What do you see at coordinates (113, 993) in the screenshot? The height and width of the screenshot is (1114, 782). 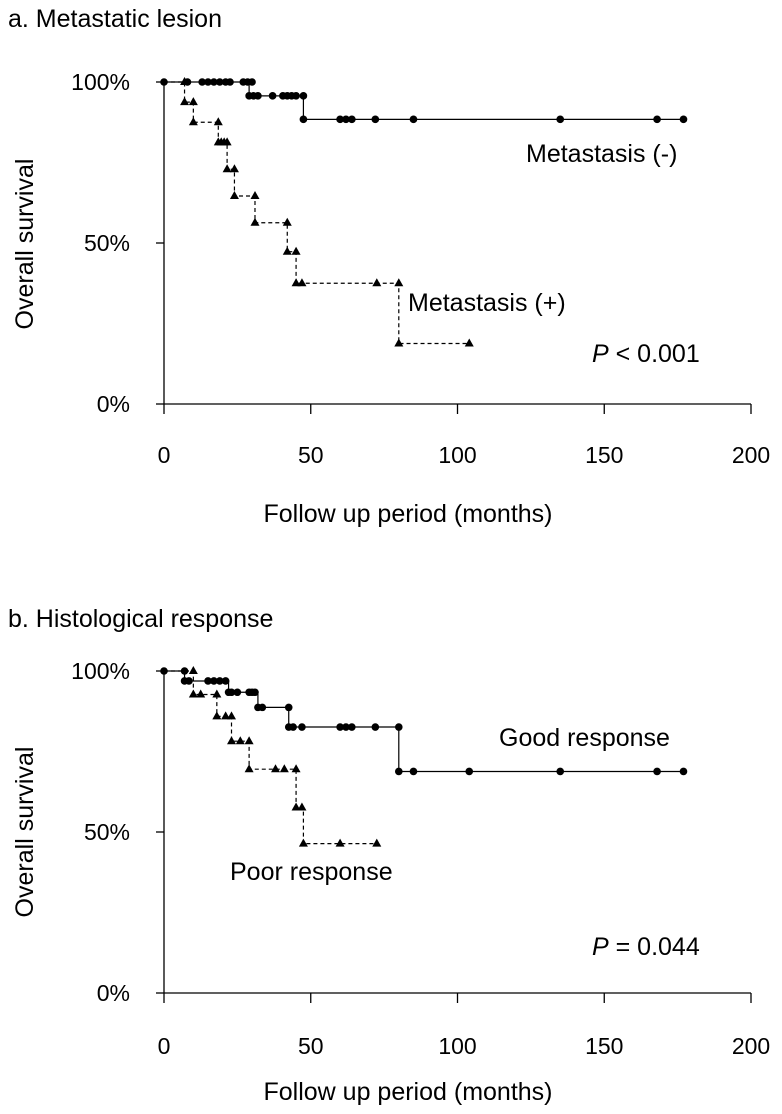 I see `panel-b-ytick-0: 0%` at bounding box center [113, 993].